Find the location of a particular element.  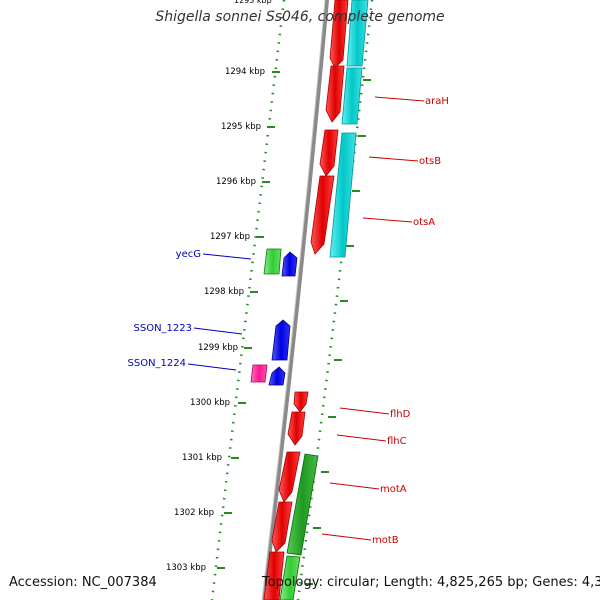

gene-flhd is located at coordinates (301, 402).